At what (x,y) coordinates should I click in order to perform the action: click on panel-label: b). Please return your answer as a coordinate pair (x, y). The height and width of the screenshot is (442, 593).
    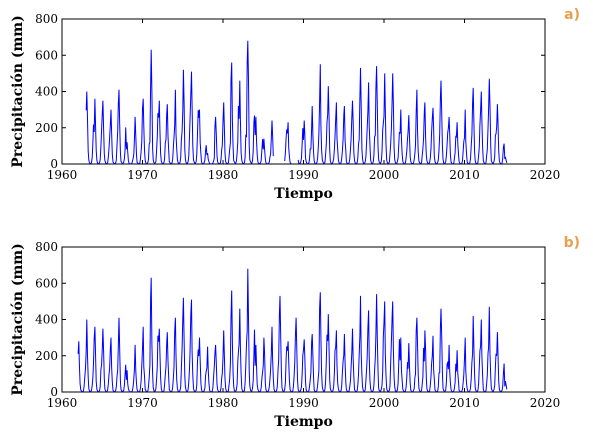
    Looking at the image, I should click on (572, 243).